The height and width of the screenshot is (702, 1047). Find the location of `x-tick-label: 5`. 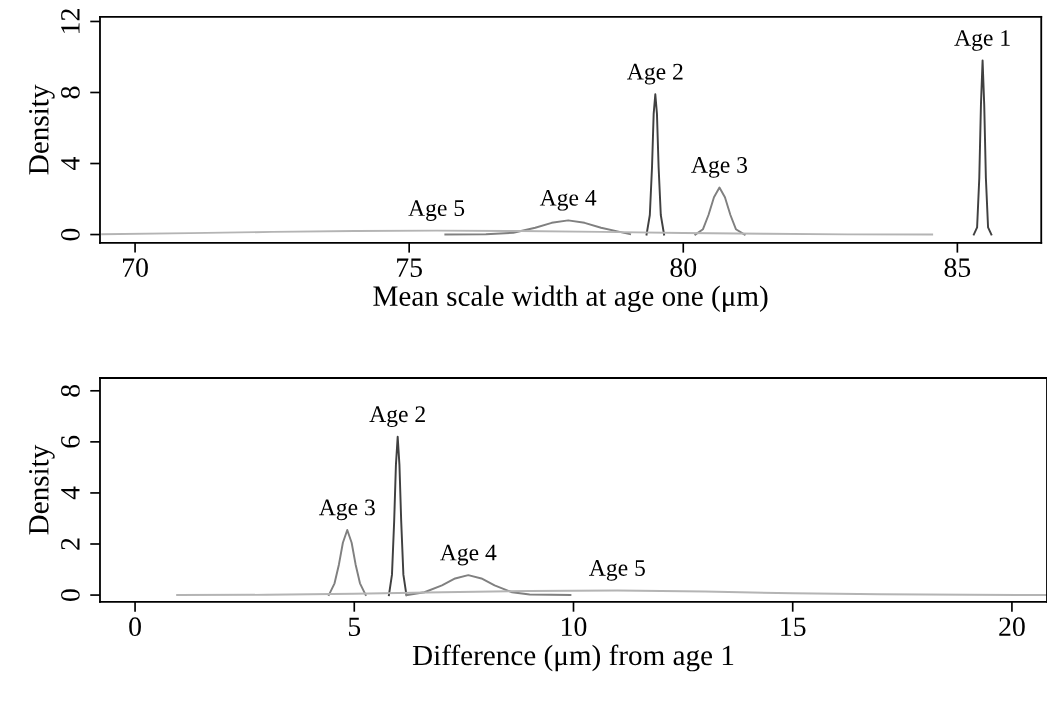

x-tick-label: 5 is located at coordinates (354, 627).